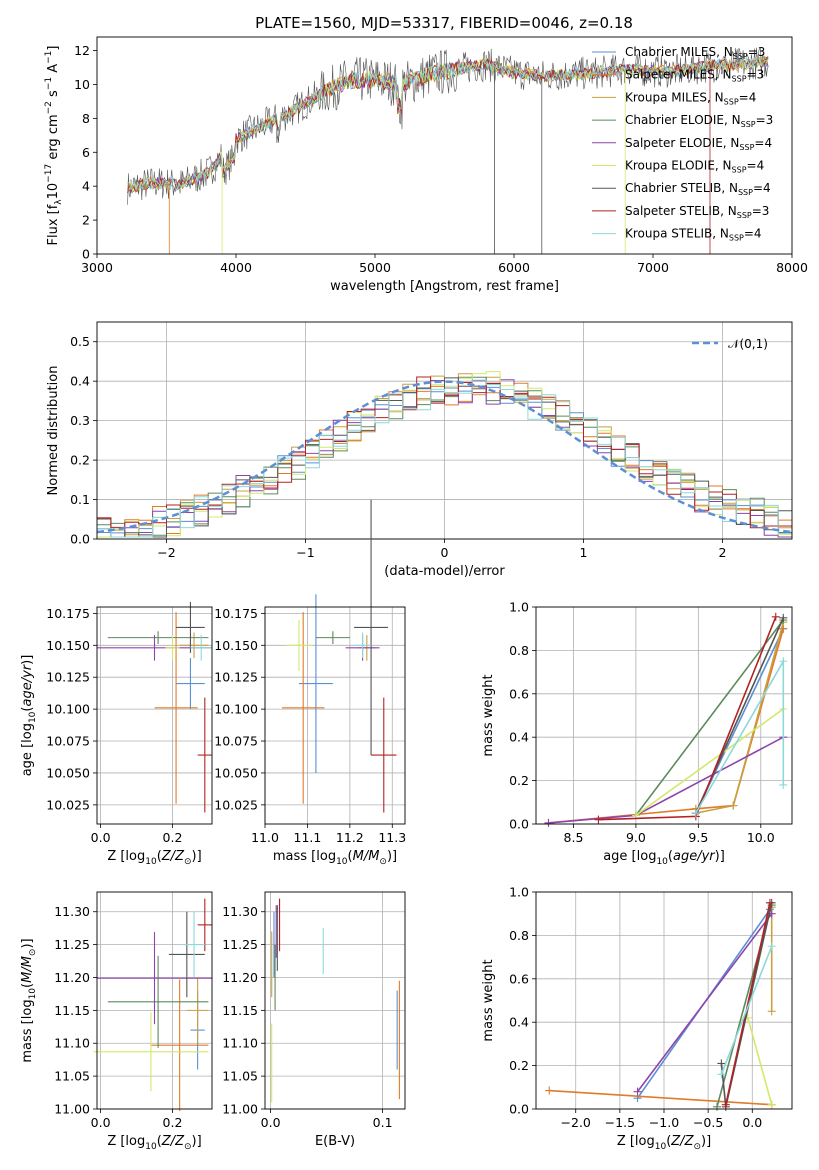  I want to click on legend-entry: Kroupa ELODIE, NSSP=4, so click(694, 167).